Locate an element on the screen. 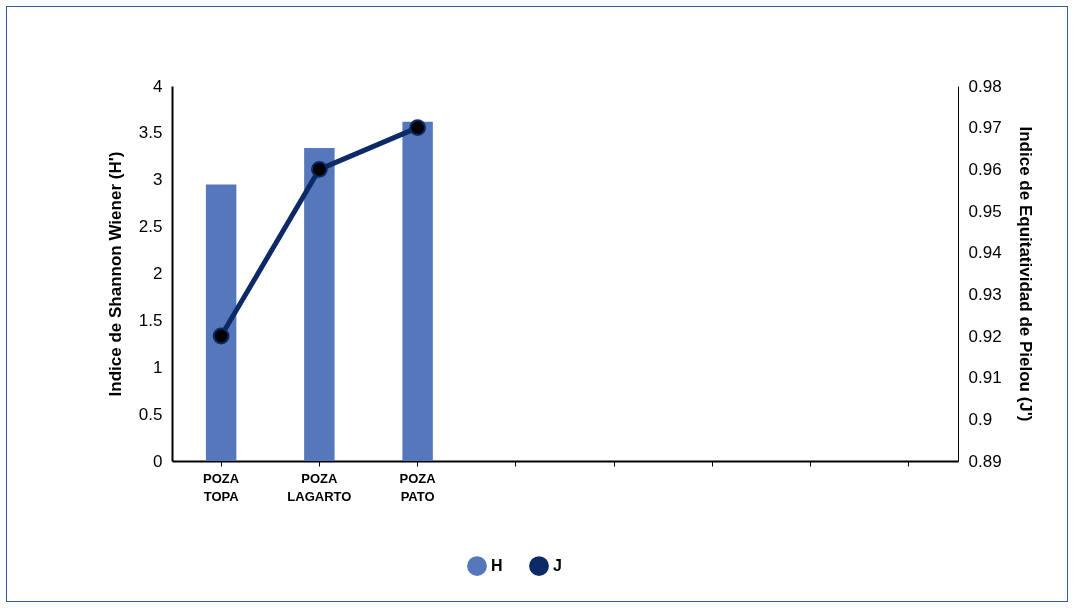 This screenshot has width=1078, height=610. y2-tick-label: 0.94 is located at coordinates (985, 253).